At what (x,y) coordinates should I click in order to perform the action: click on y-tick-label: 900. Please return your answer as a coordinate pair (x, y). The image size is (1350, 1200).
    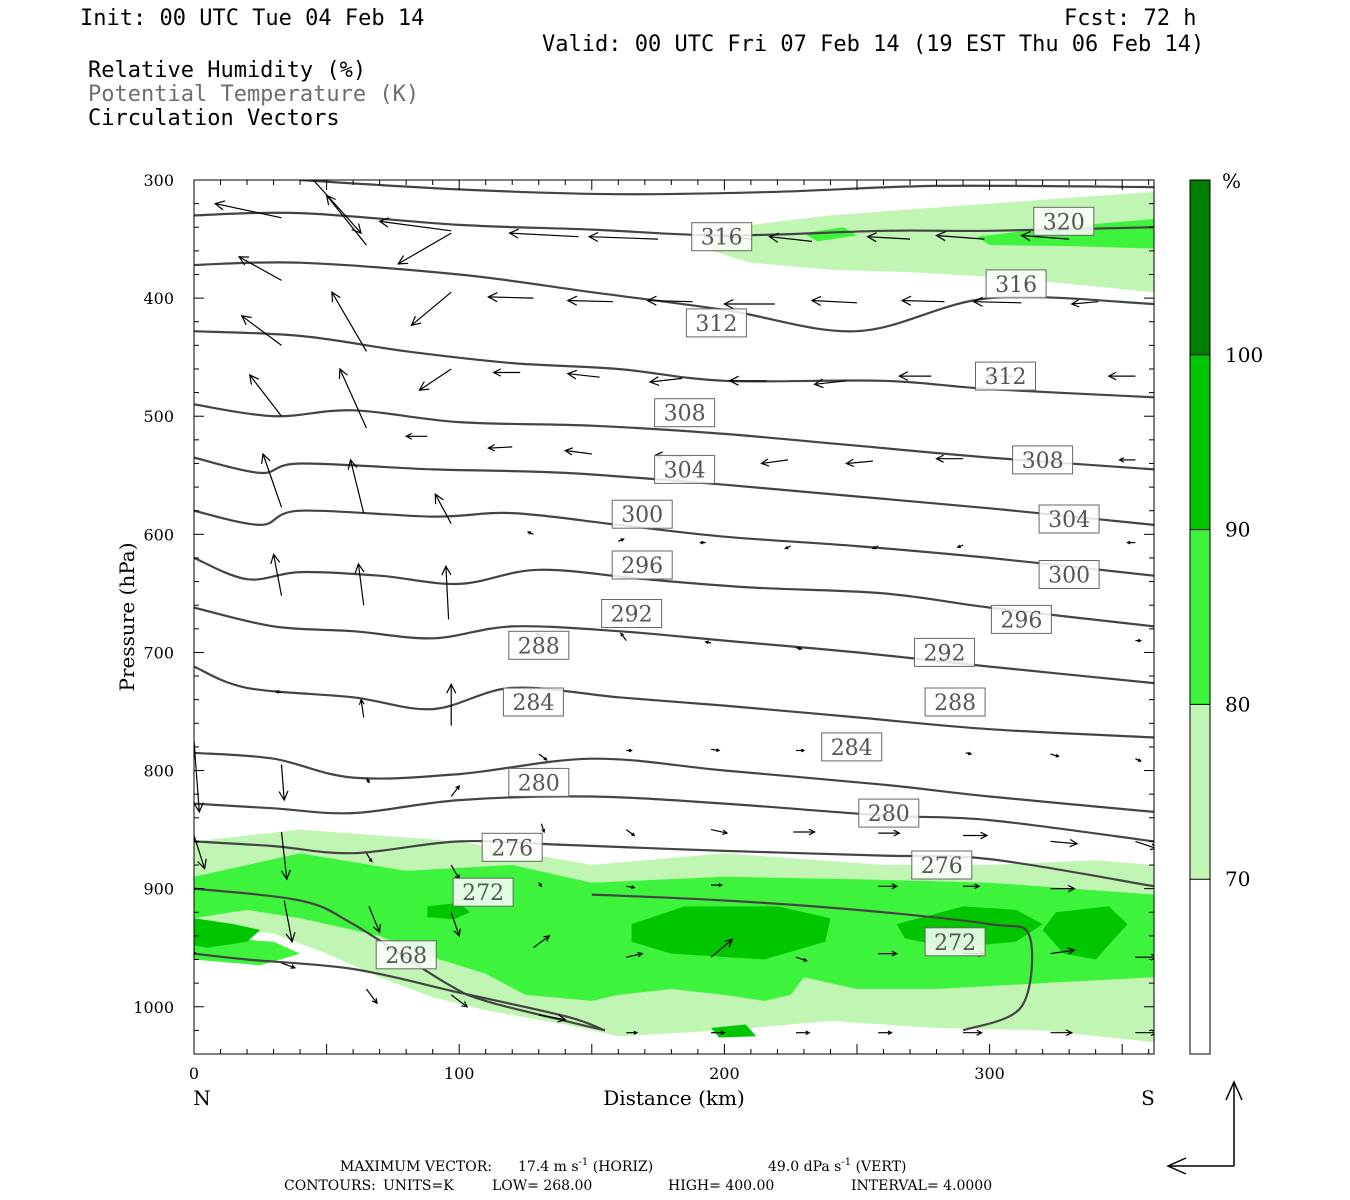
    Looking at the image, I should click on (158, 889).